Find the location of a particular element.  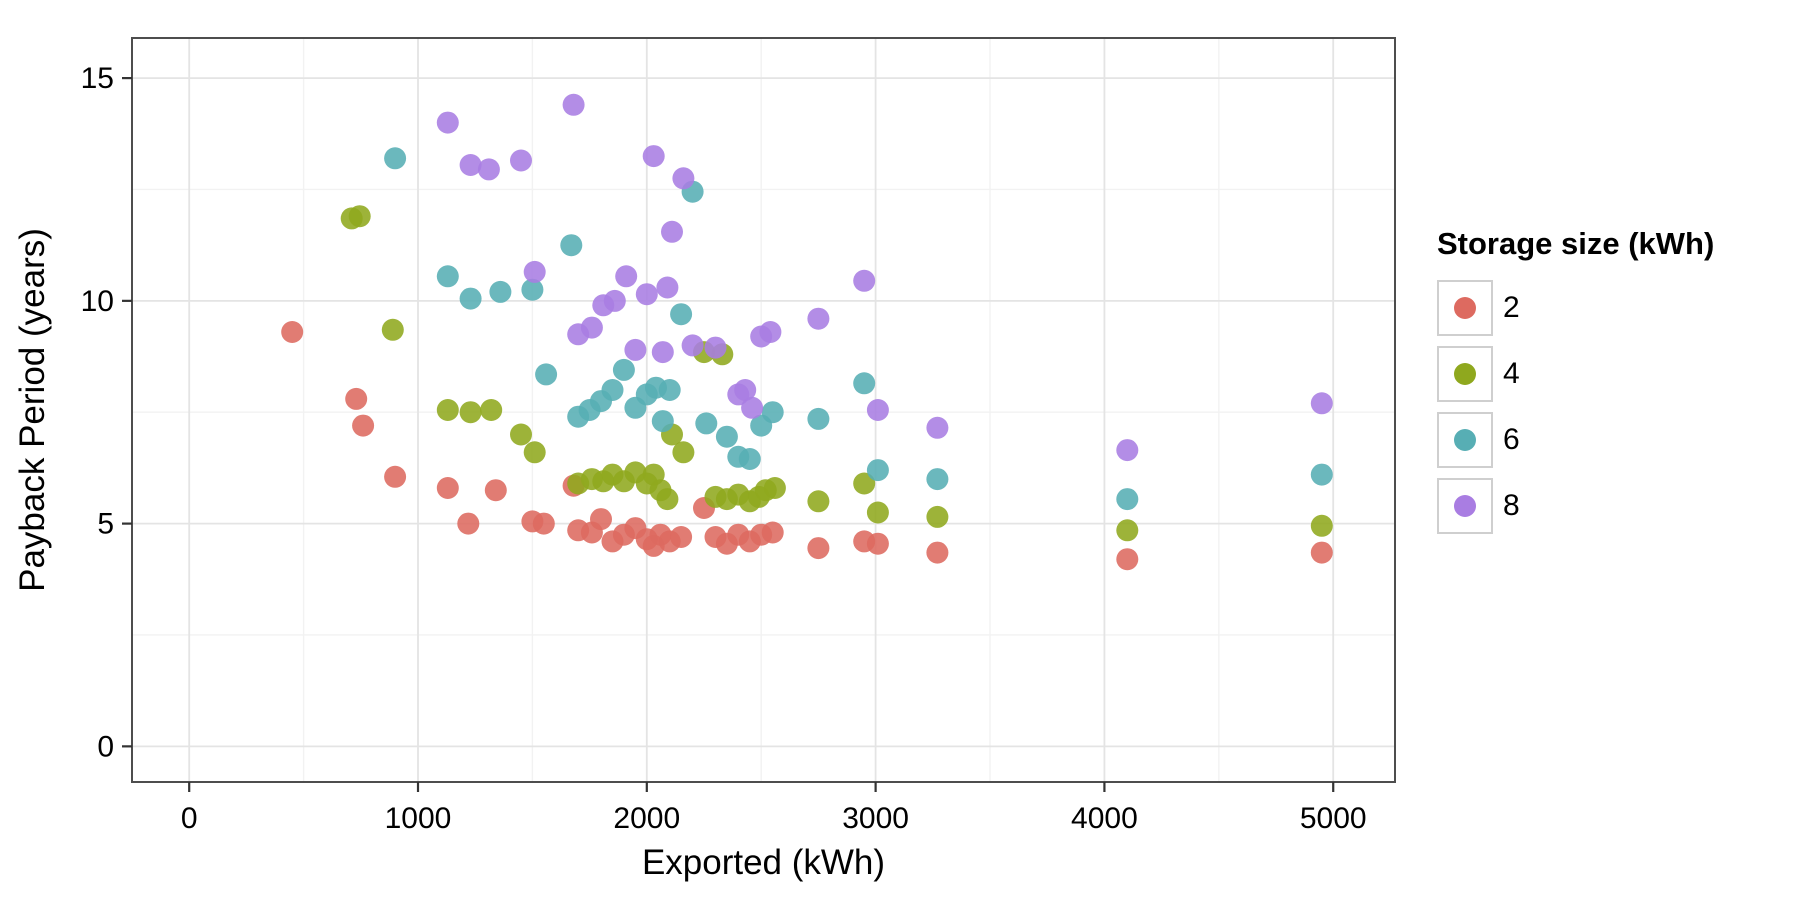

y-tick-label: 0 is located at coordinates (105, 746).